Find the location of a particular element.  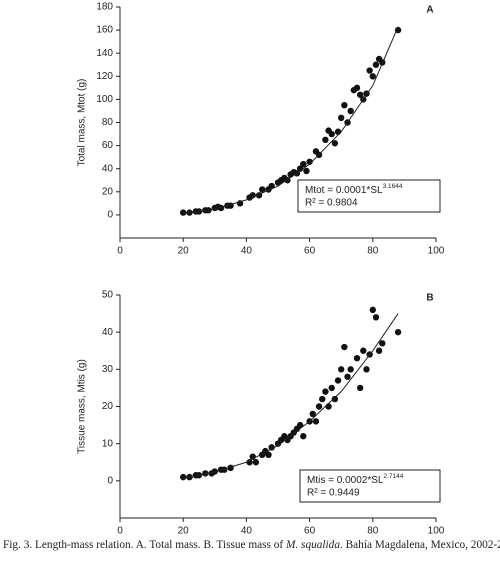

y-tick-label: 30 is located at coordinates (108, 369).